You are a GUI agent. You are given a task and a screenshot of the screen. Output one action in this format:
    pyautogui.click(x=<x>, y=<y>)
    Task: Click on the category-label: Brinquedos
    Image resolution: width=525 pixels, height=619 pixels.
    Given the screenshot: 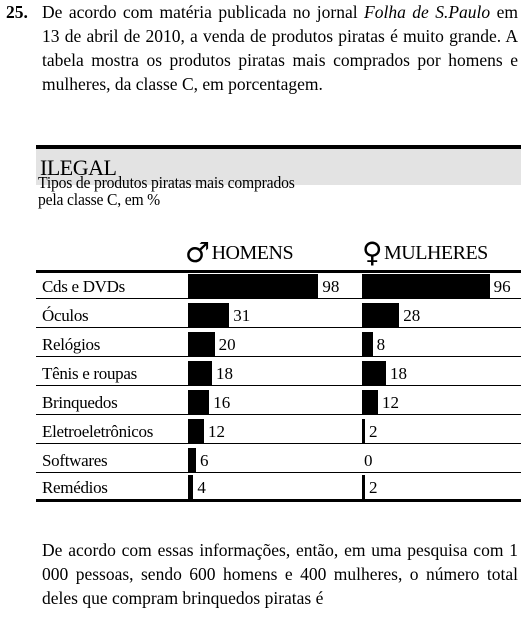 What is the action you would take?
    pyautogui.click(x=80, y=402)
    